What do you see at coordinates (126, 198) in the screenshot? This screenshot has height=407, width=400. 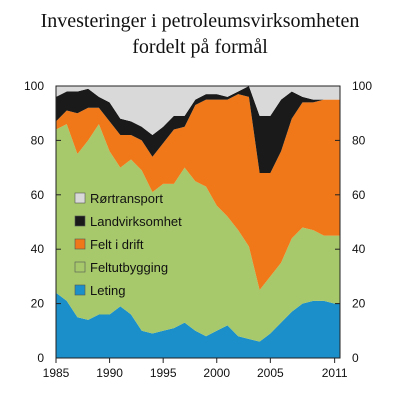 I see `legend-label-rortransport: Rørtransport` at bounding box center [126, 198].